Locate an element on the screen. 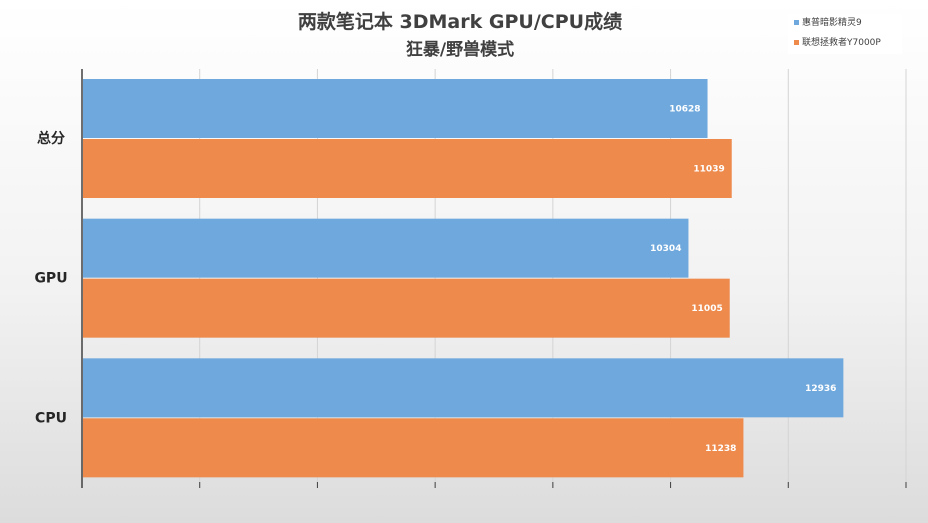  legend-label: 联想拯救者Y7000P is located at coordinates (841, 42).